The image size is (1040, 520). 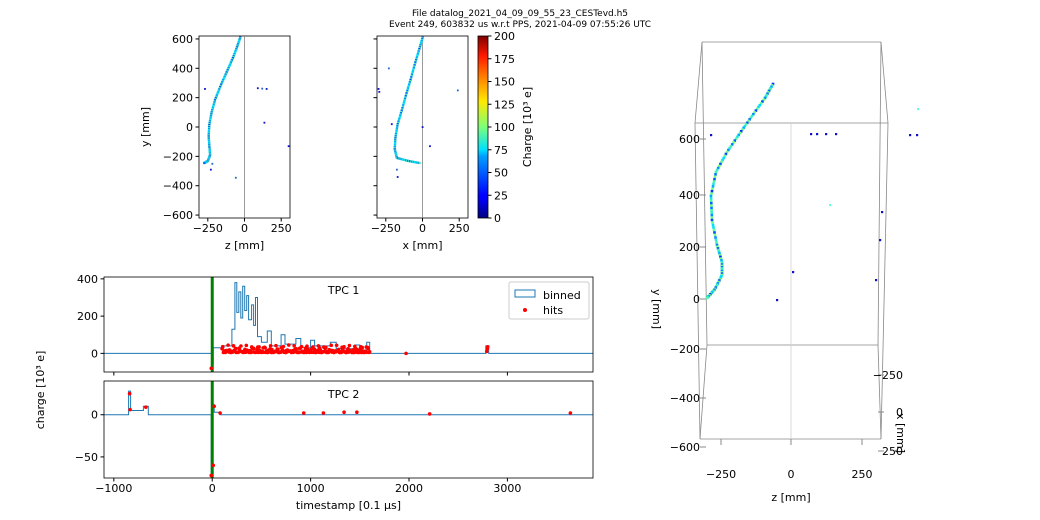 I want to click on tpc2-xtick-label: 1000, so click(x=311, y=488).